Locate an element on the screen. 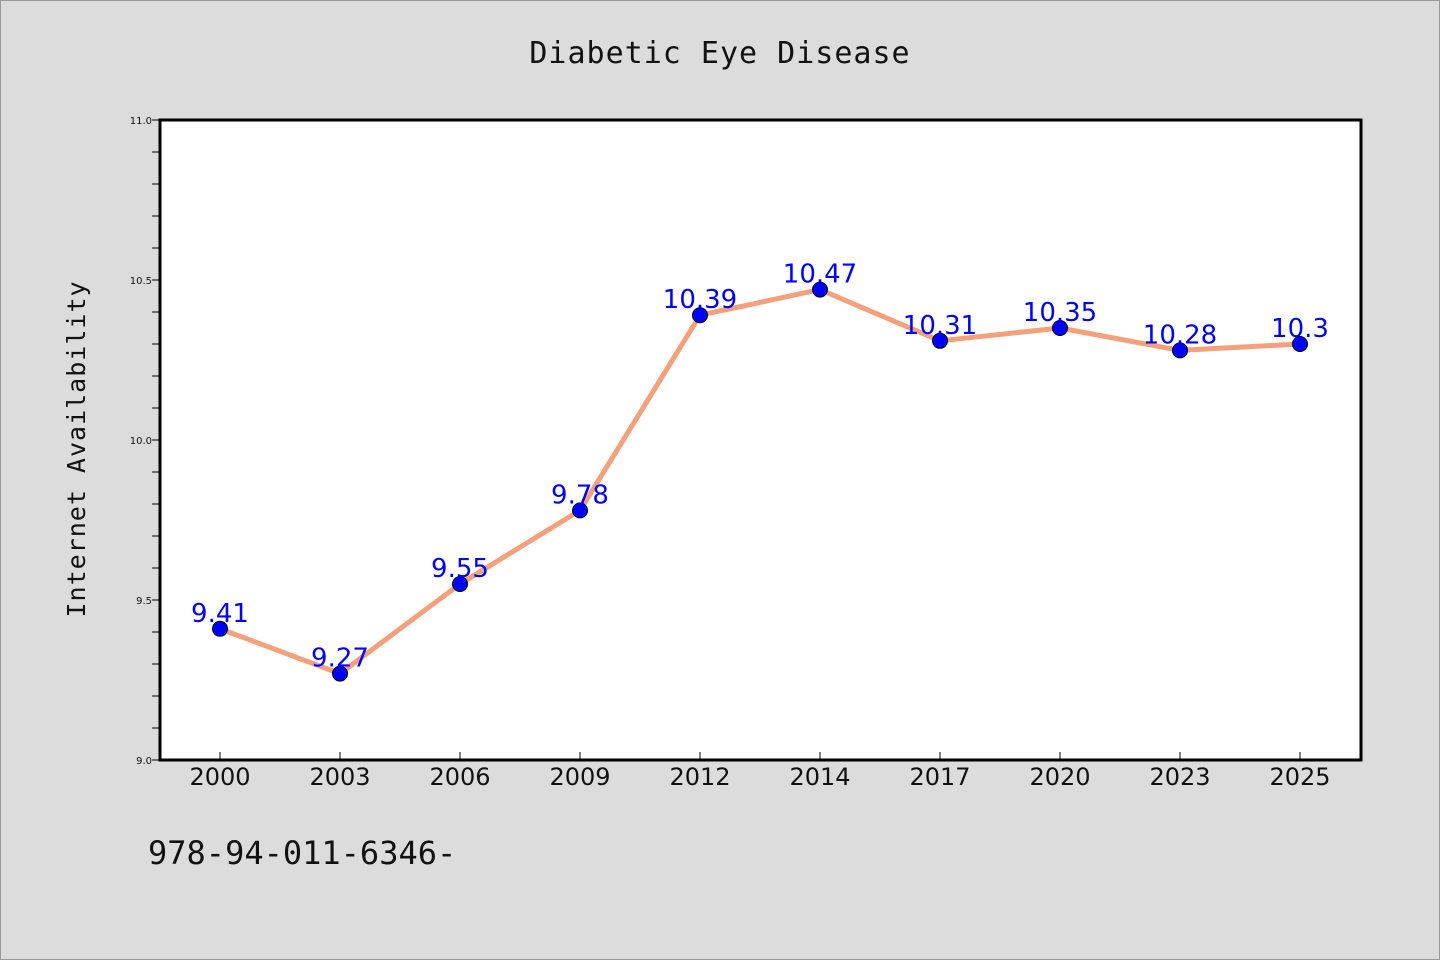 Image resolution: width=1440 pixels, height=960 pixels. x-tick-label: 2014 is located at coordinates (819, 777).